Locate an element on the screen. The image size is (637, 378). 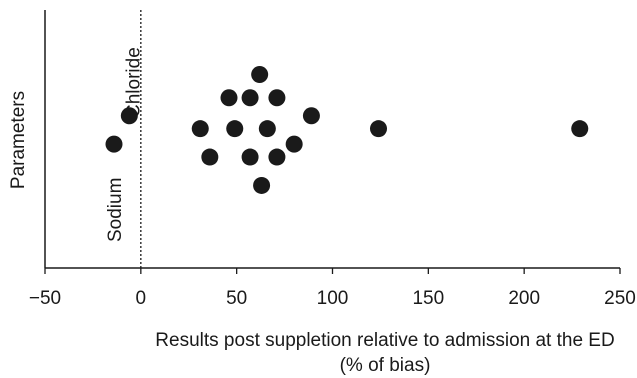
x-tick-label: 250 is located at coordinates (620, 298).